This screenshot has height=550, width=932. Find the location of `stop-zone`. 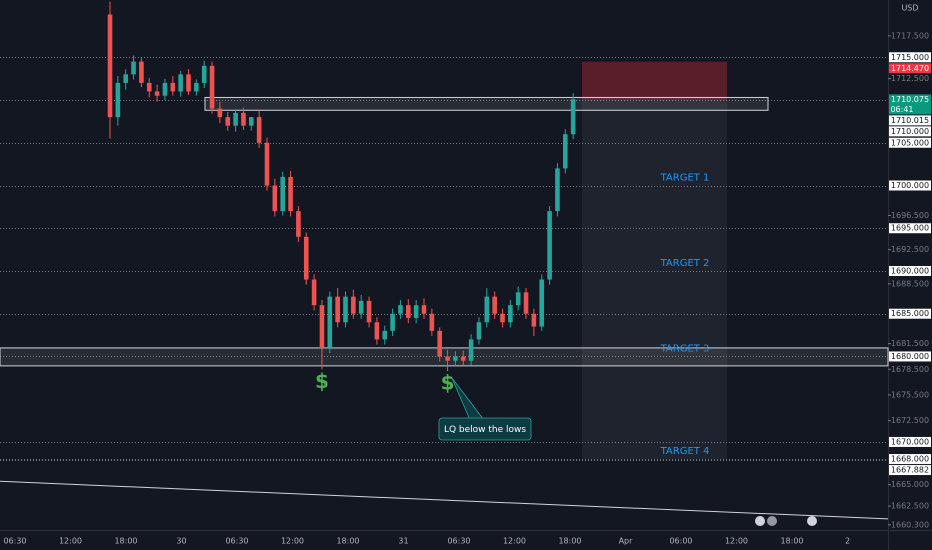

stop-zone is located at coordinates (654, 80).